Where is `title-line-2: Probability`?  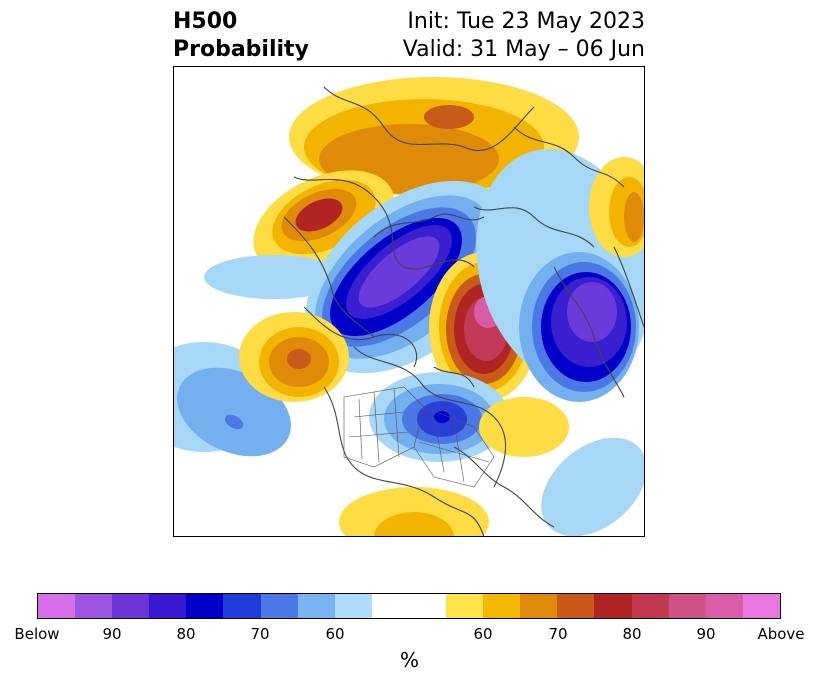
title-line-2: Probability is located at coordinates (241, 49).